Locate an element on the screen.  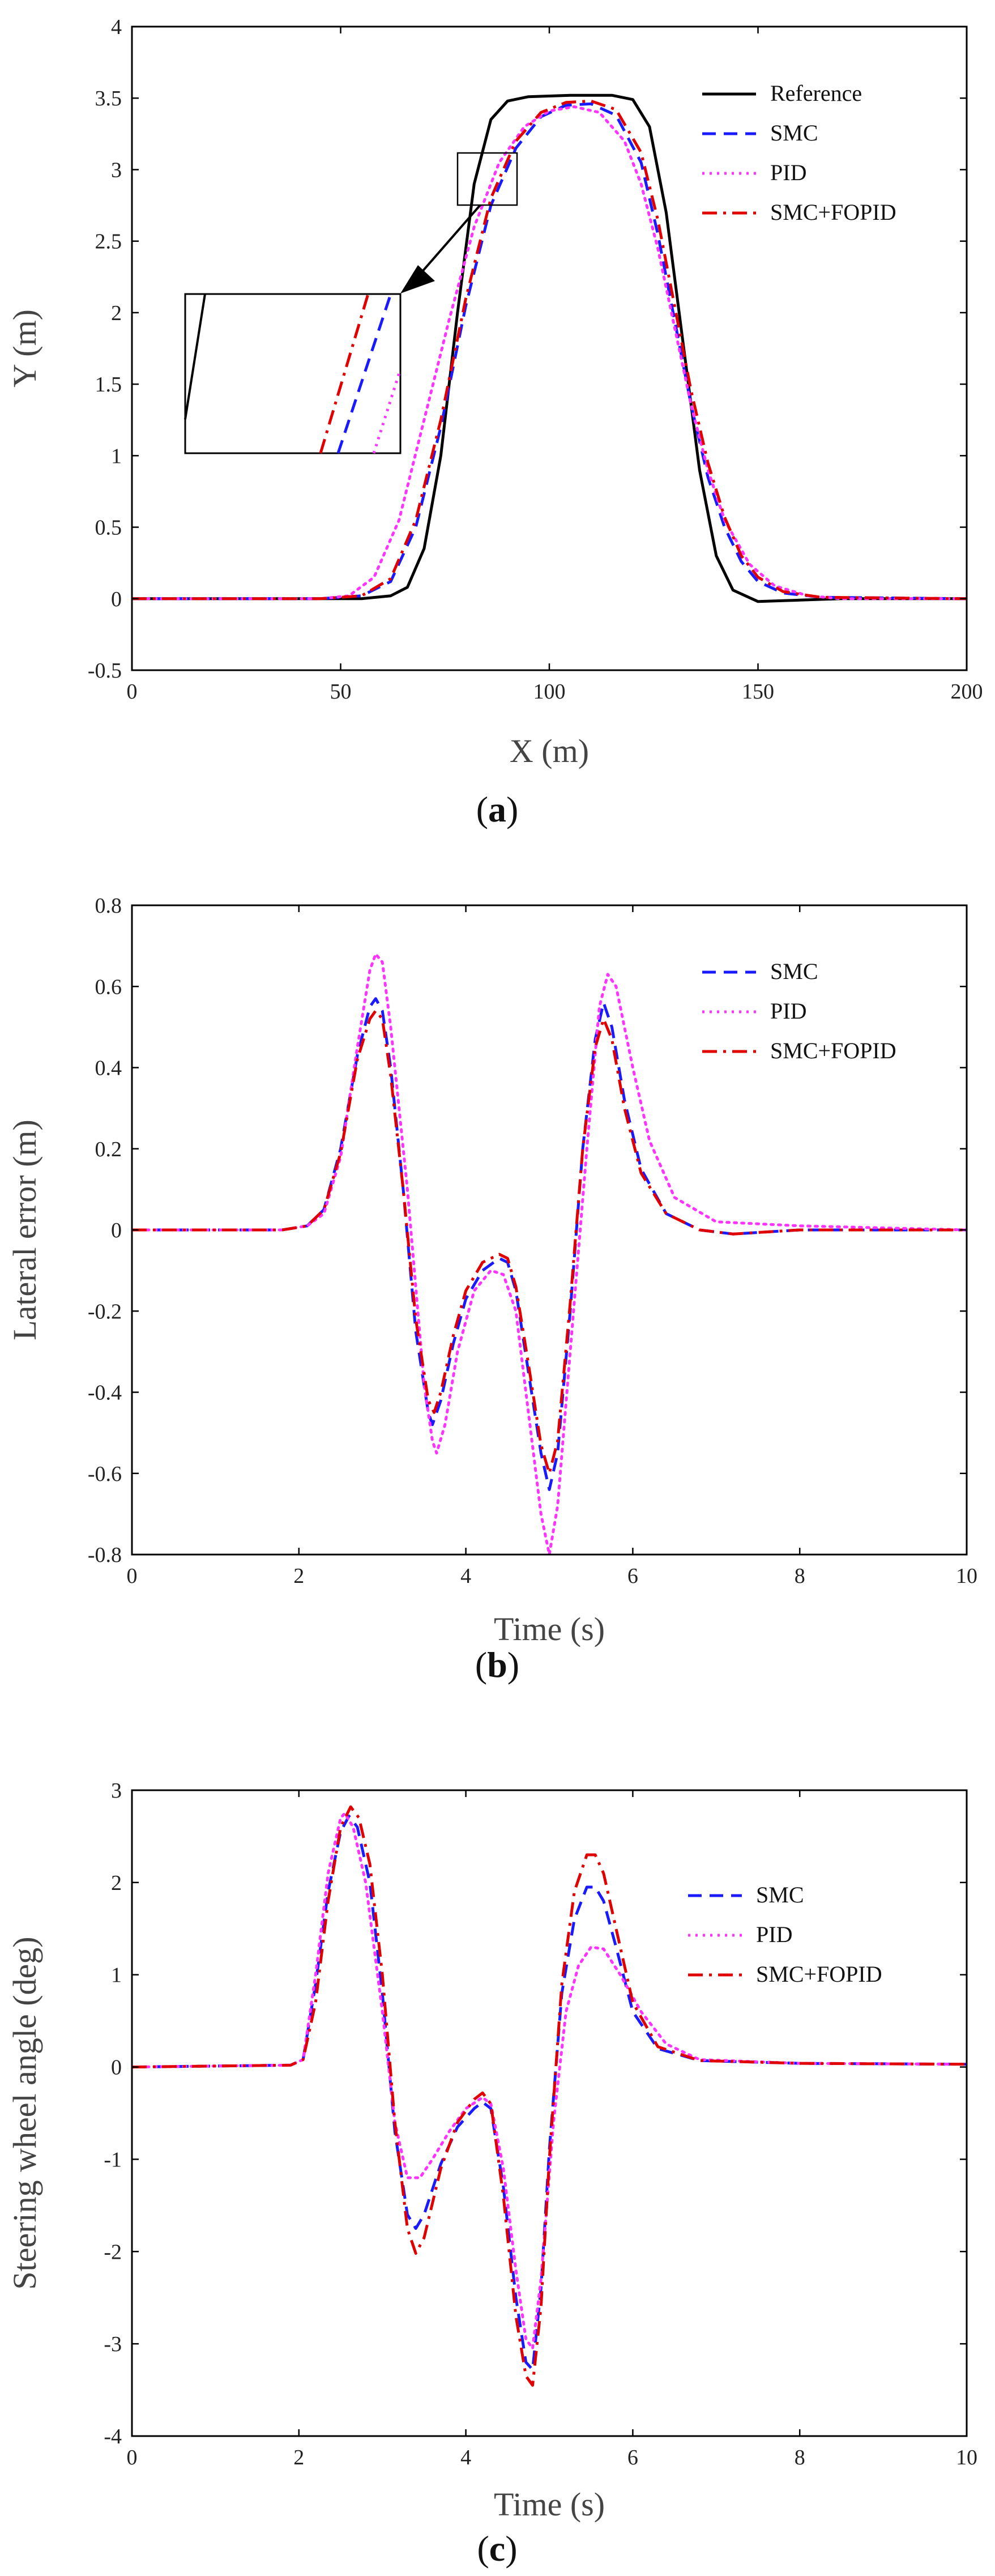
panel-b-xtick-label: 8 is located at coordinates (800, 1576).